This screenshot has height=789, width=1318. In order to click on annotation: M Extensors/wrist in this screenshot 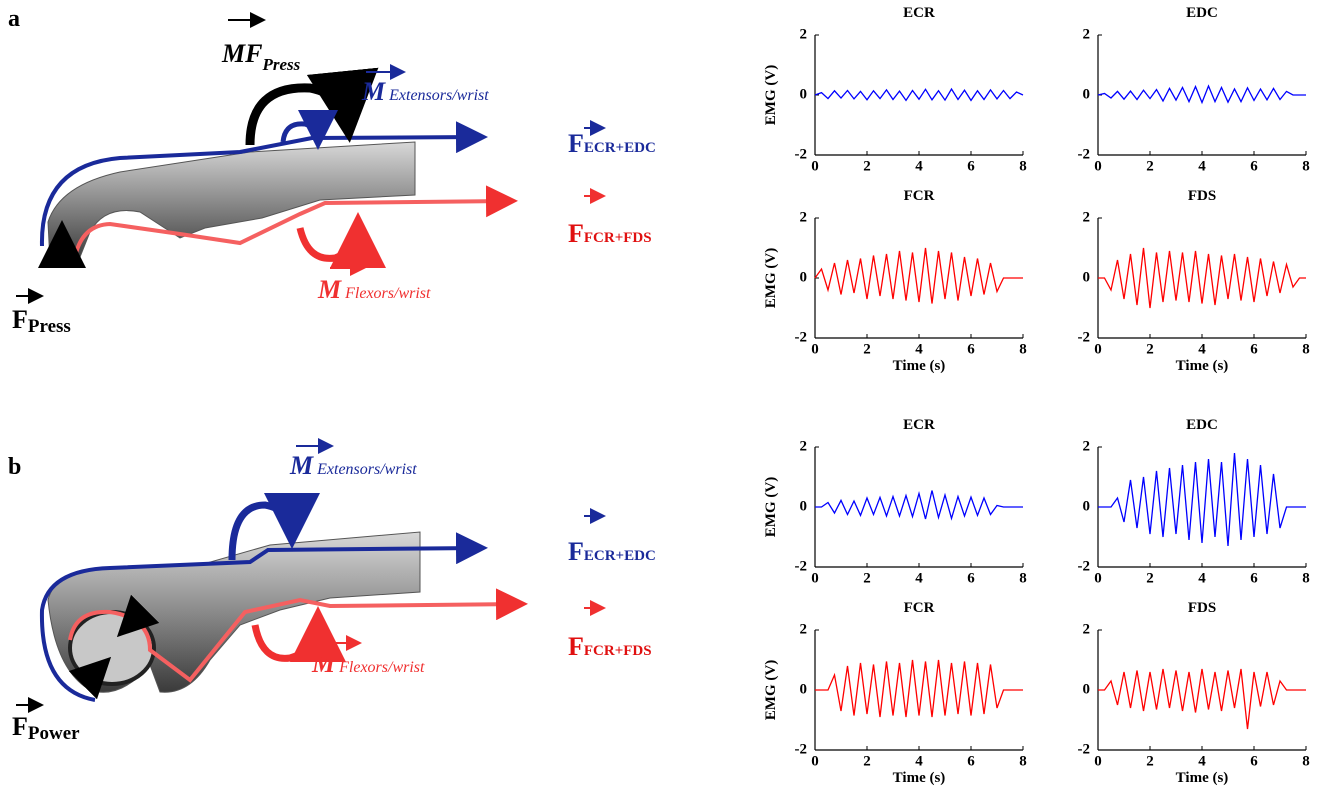, I will do `click(425, 91)`.